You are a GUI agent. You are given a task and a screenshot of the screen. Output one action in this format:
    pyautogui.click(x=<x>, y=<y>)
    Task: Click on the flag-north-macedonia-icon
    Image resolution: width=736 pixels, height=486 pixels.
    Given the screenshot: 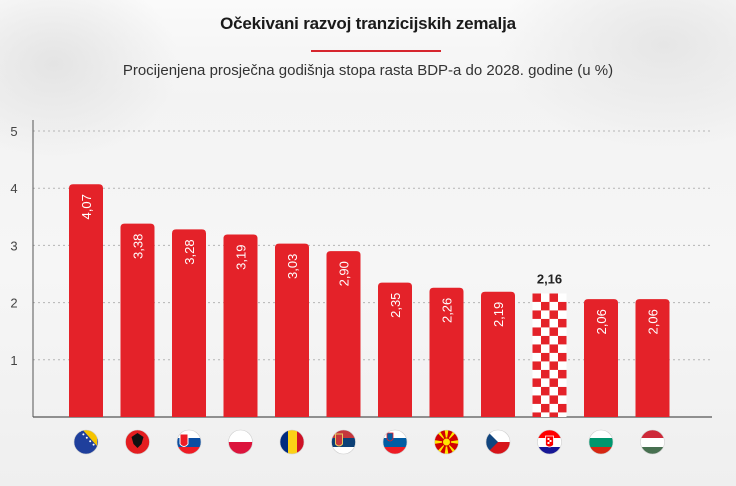 What is the action you would take?
    pyautogui.click(x=446, y=442)
    